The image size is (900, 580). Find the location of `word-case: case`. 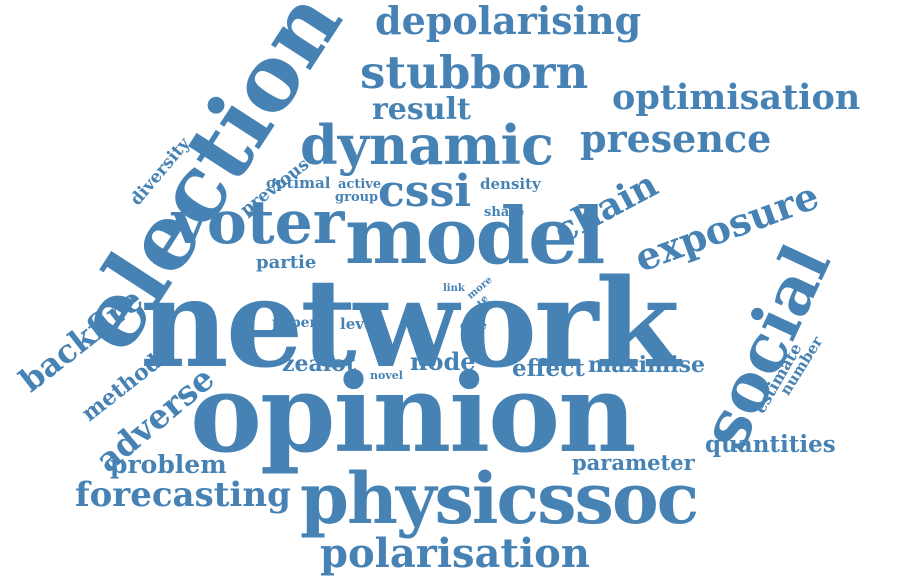

word-case: case is located at coordinates (474, 325).